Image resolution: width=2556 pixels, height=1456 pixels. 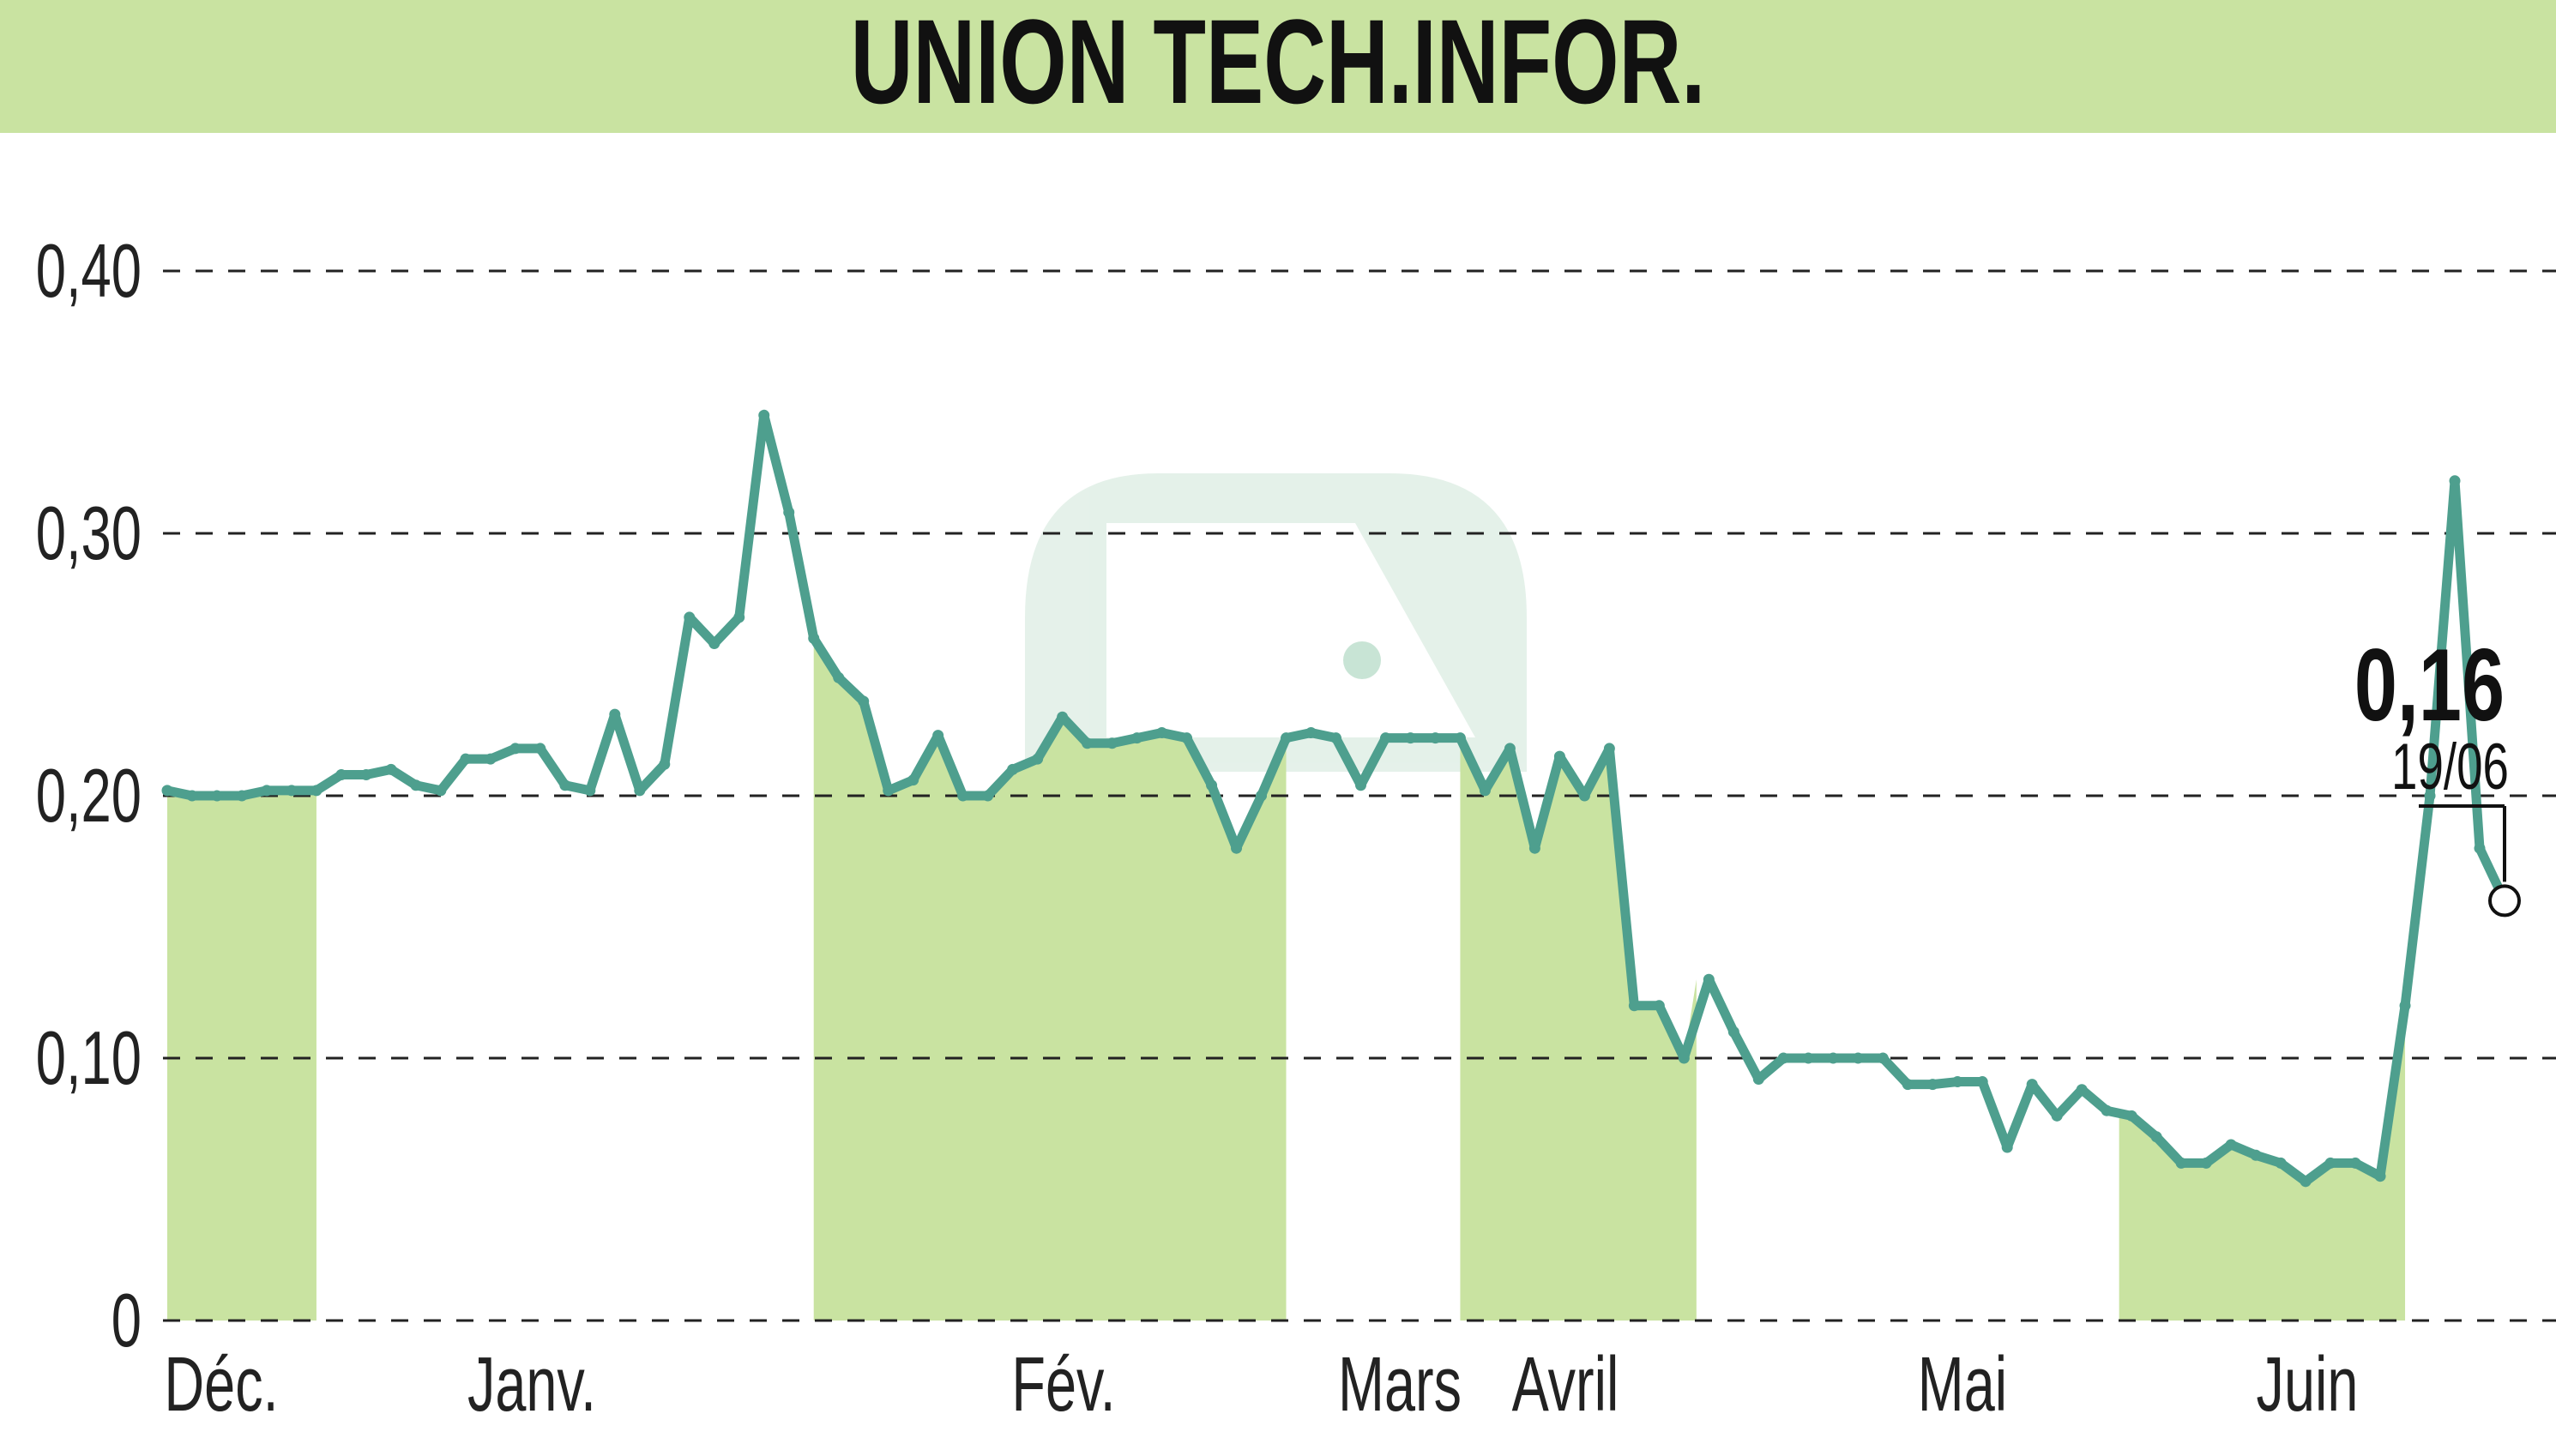 What do you see at coordinates (1276, 622) in the screenshot?
I see `watermark-logo-icon` at bounding box center [1276, 622].